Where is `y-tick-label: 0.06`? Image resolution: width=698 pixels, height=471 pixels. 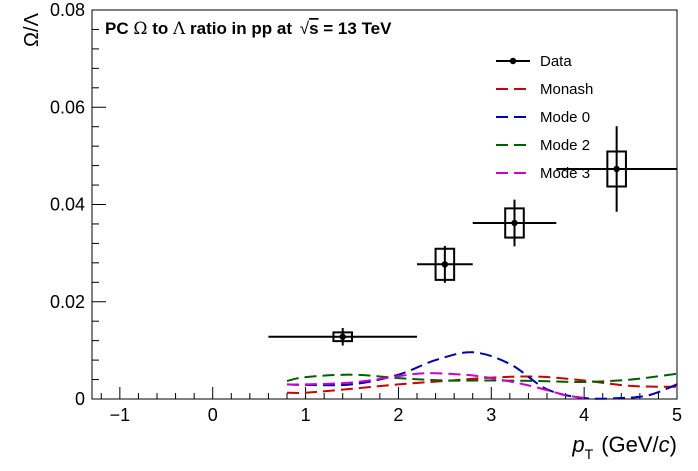 y-tick-label: 0.06 is located at coordinates (67, 107).